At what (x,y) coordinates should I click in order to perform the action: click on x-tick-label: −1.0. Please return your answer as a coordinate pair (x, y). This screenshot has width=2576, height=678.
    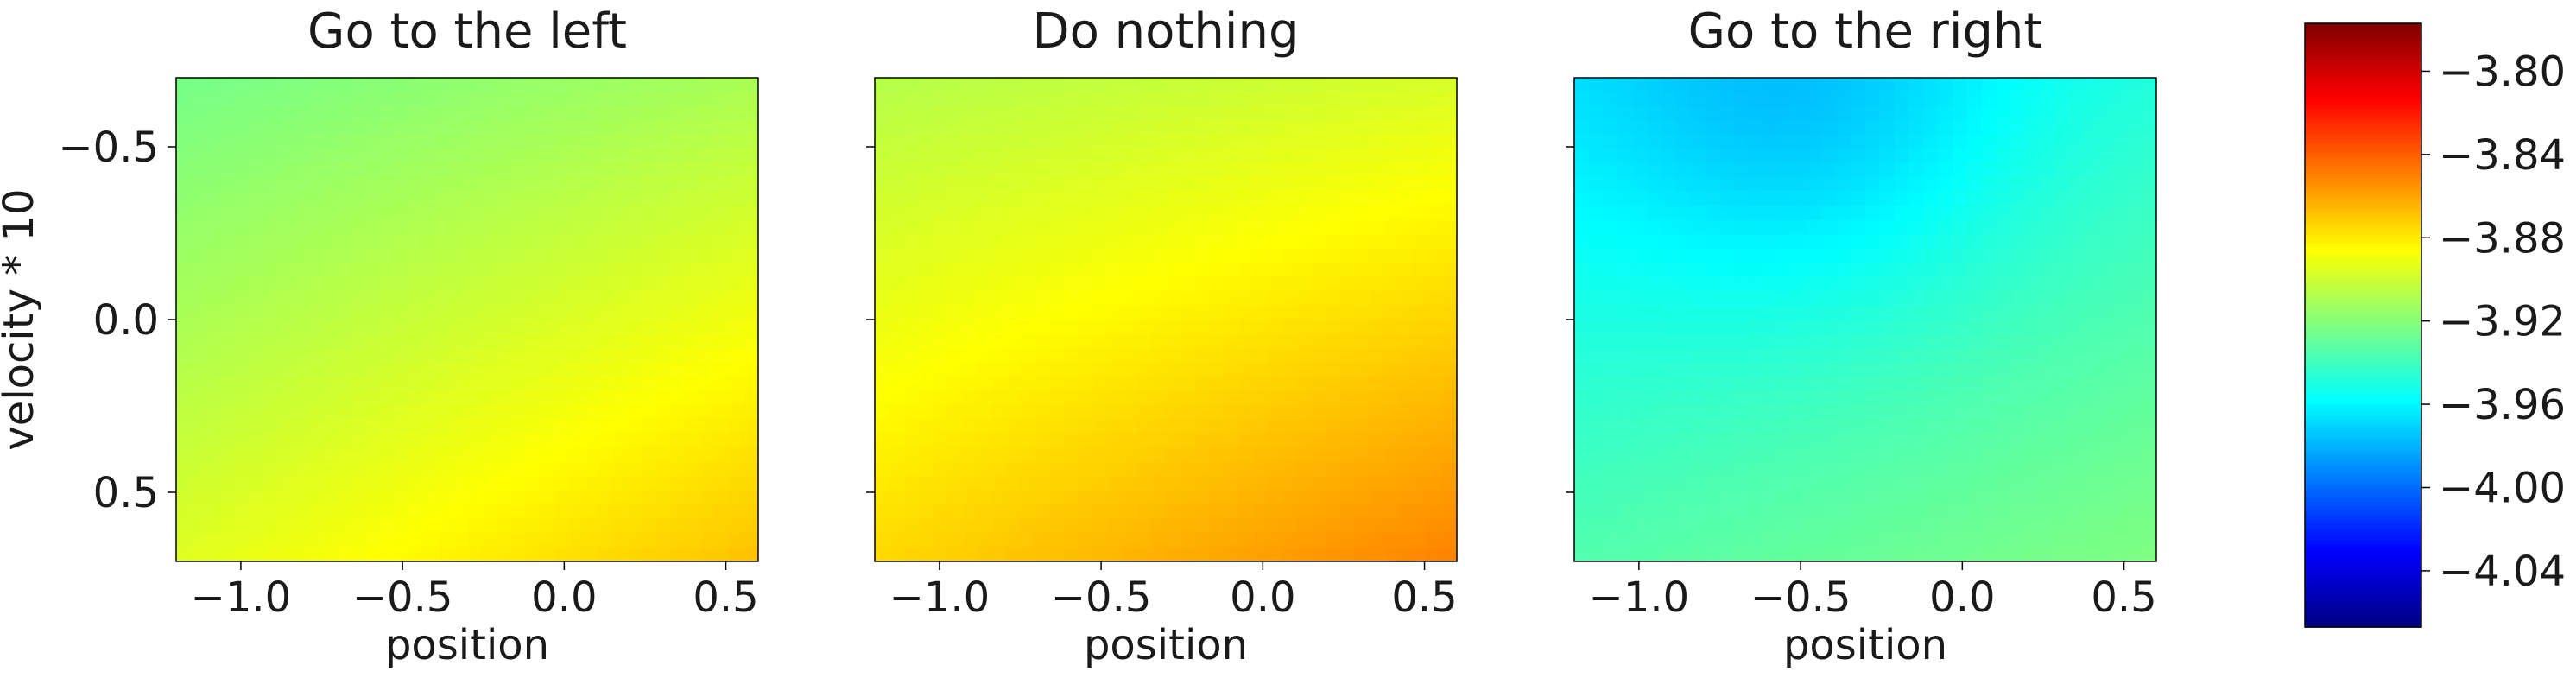
    Looking at the image, I should click on (940, 598).